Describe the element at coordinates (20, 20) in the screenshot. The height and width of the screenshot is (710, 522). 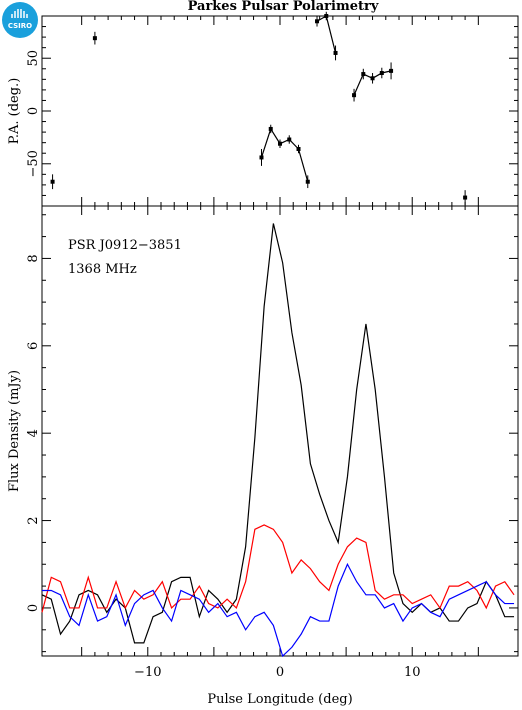
I see `csiro-logo: CSIRO` at that location.